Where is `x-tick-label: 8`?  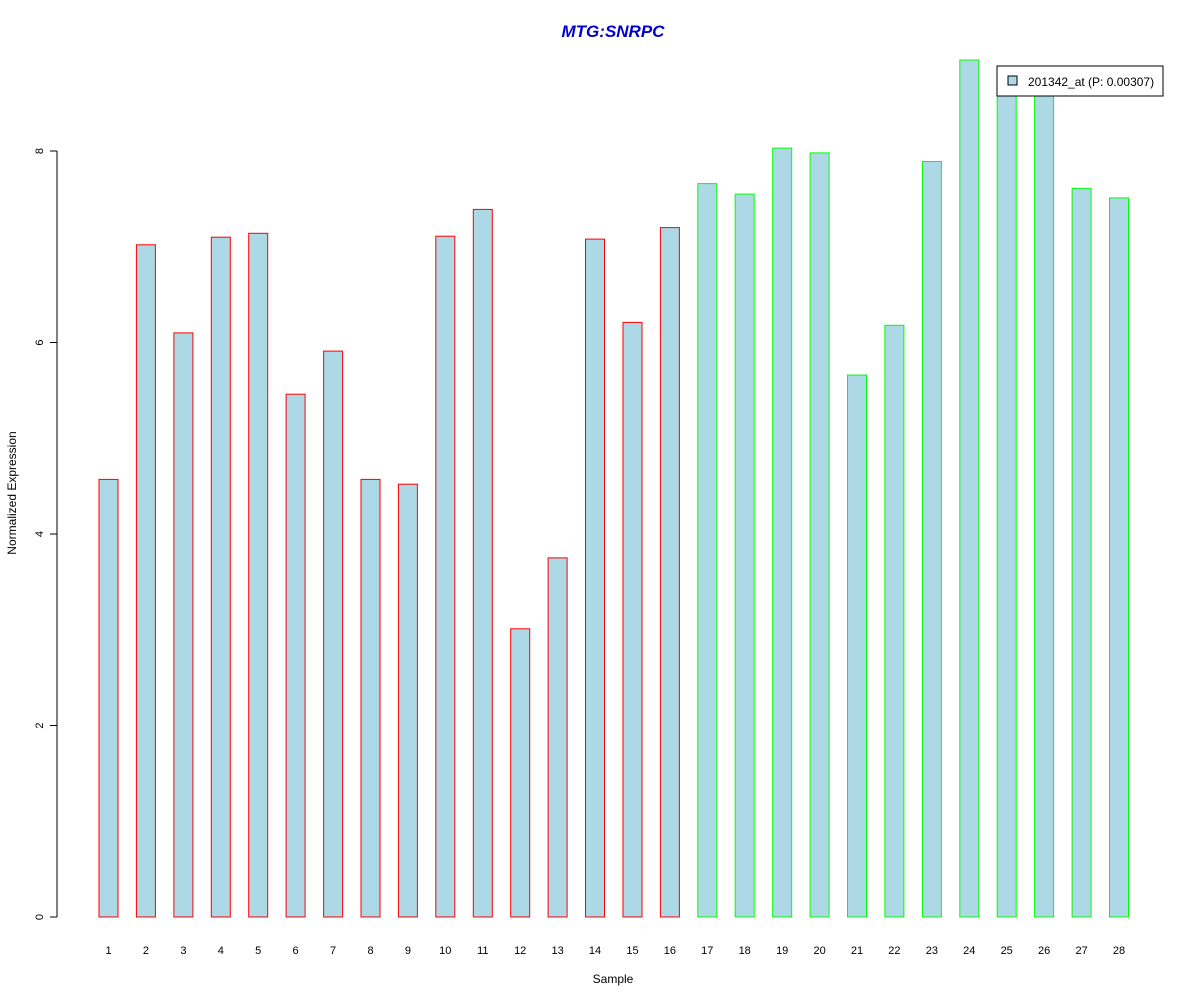
x-tick-label: 8 is located at coordinates (370, 951).